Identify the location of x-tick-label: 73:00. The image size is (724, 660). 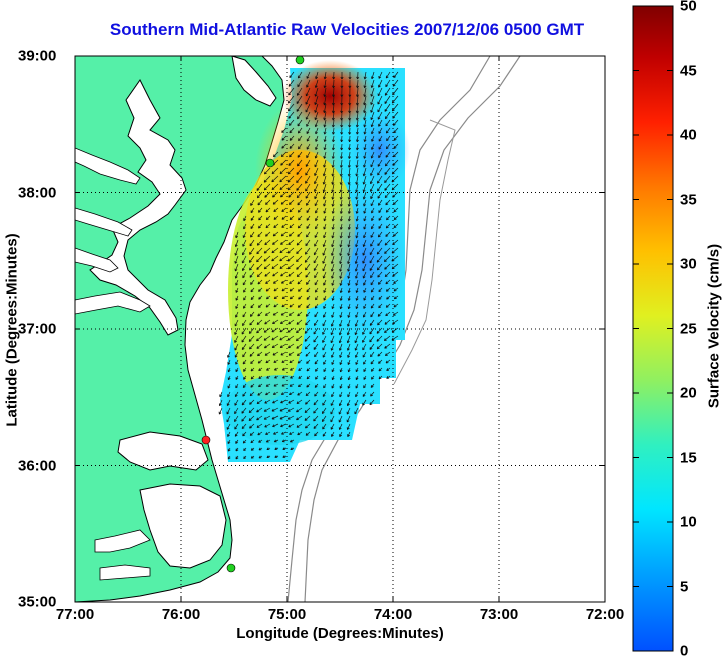
(499, 614).